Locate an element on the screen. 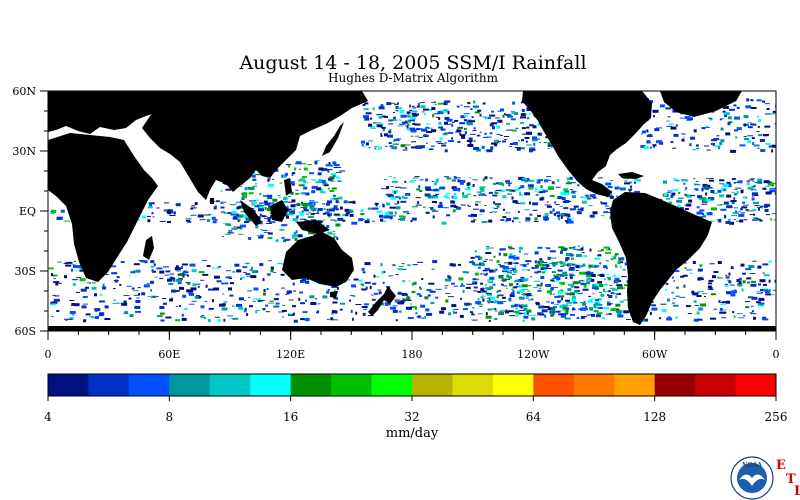 This screenshot has width=800, height=500. colorbar-tick-label: 128 is located at coordinates (654, 417).